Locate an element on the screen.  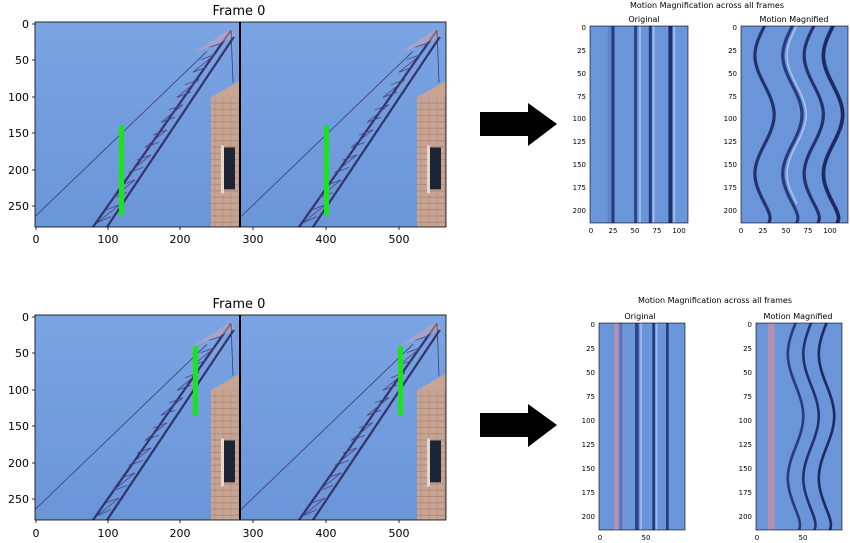
panel-x-axis-left: 0 50 is located at coordinates (624, 538).